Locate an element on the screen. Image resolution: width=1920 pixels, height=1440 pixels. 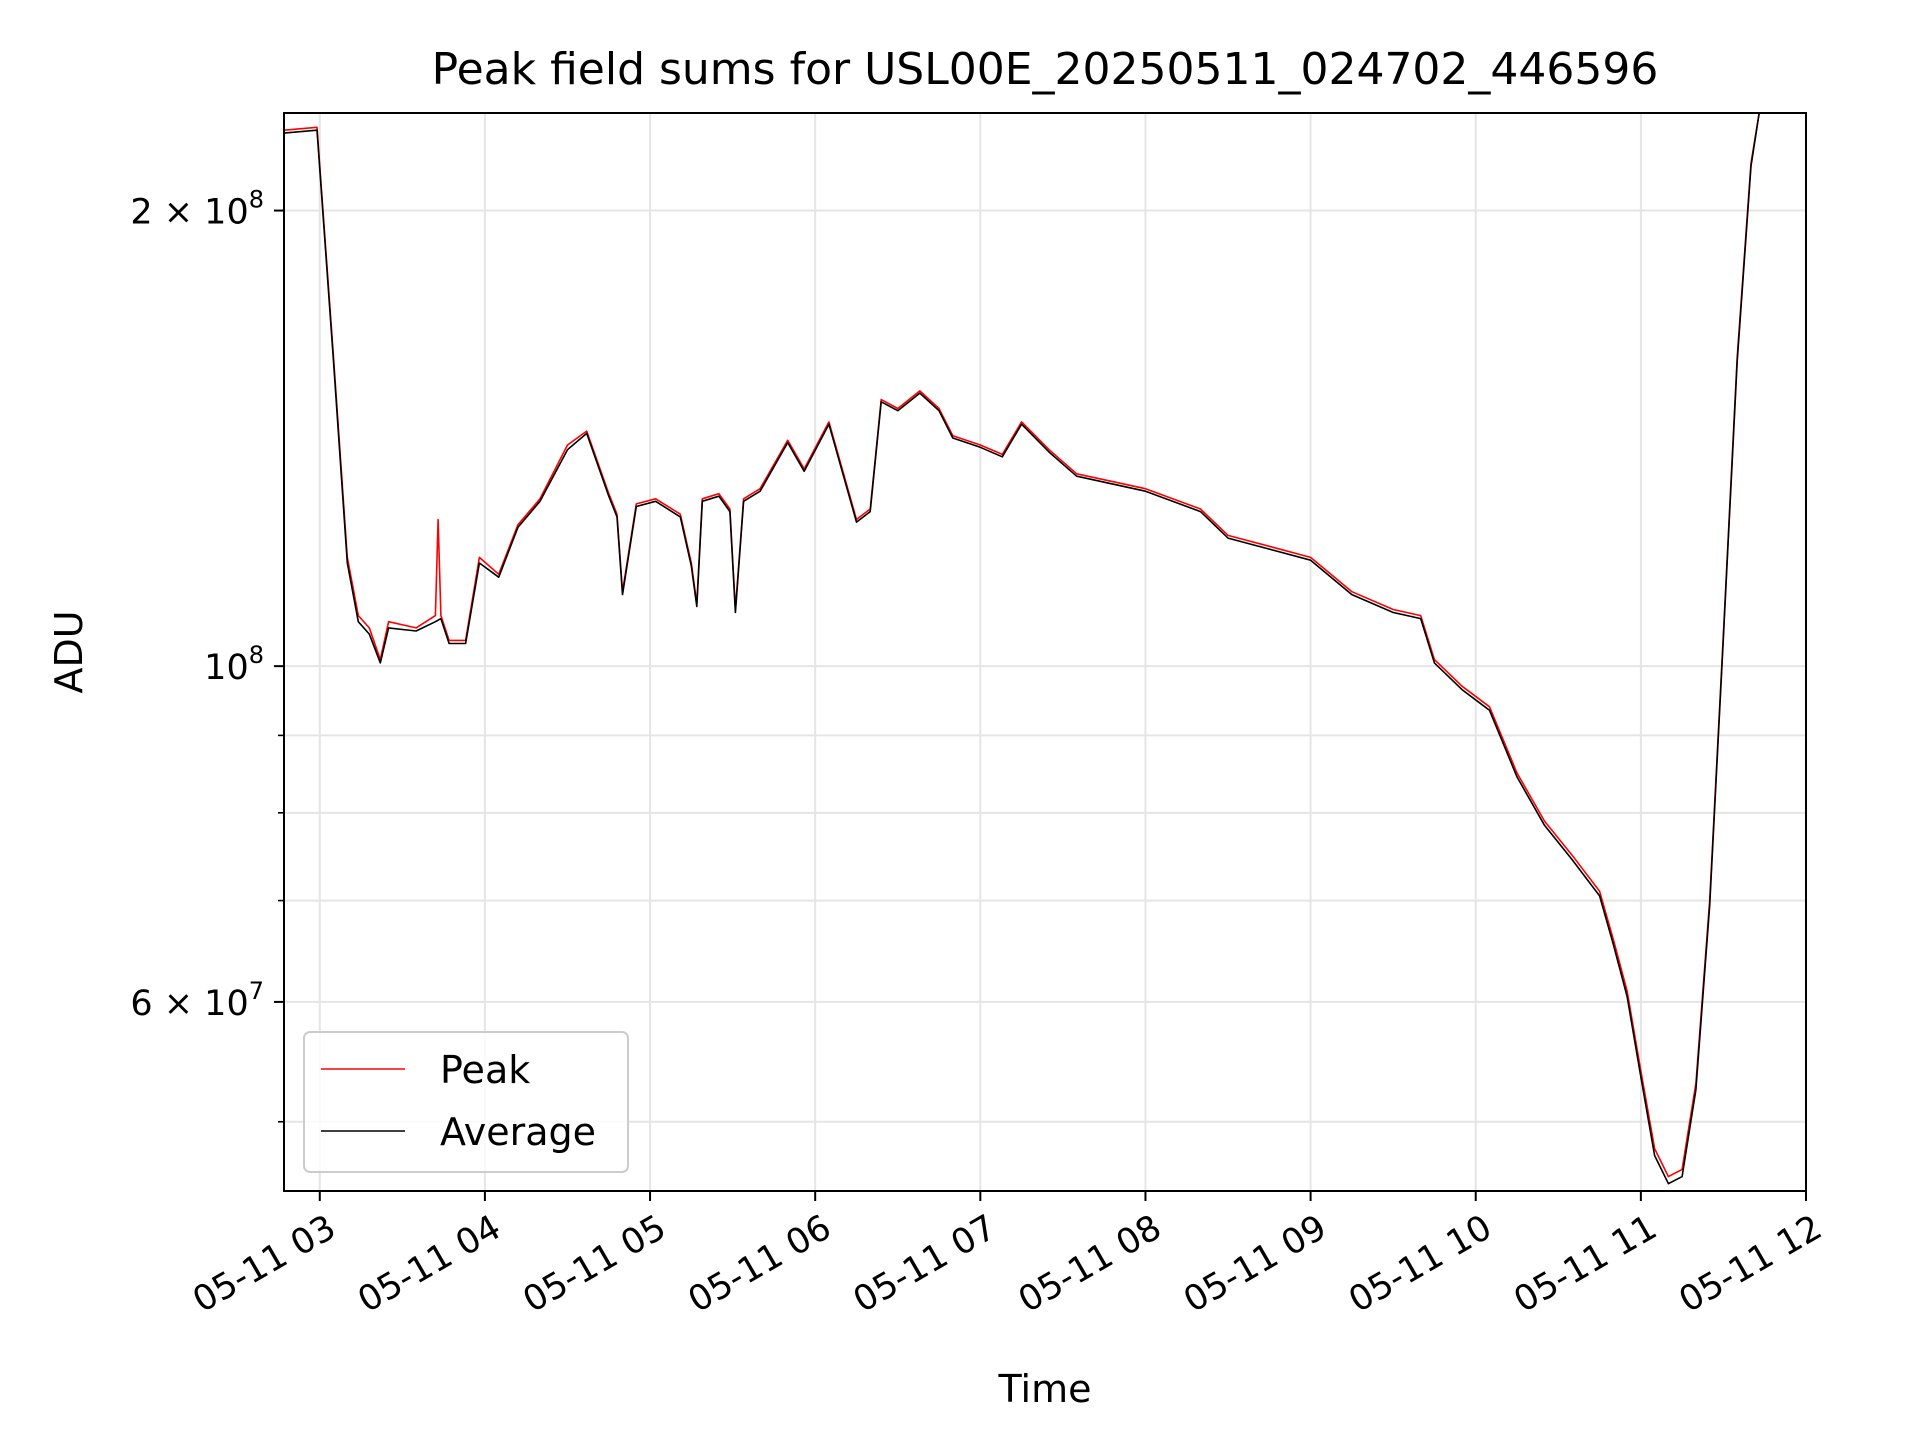
legend-box is located at coordinates (466, 1102).